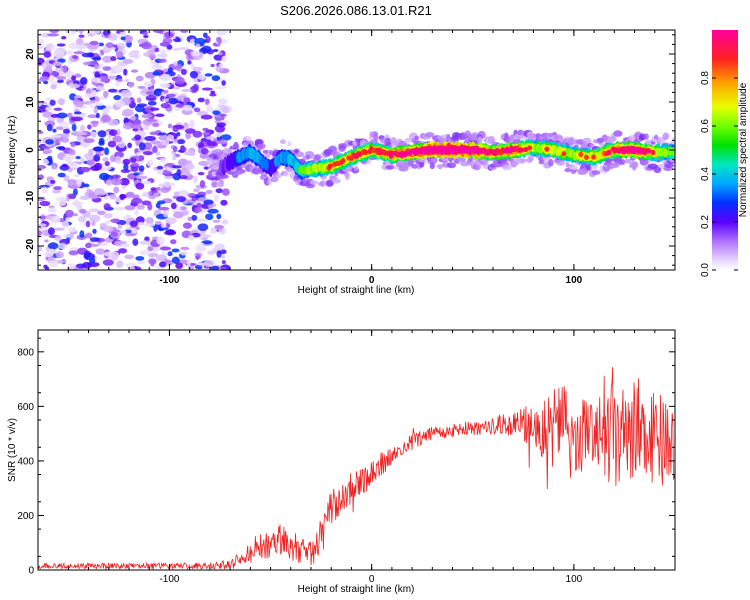  Describe the element at coordinates (25, 407) in the screenshot. I see `y-tick-label: 600` at that location.